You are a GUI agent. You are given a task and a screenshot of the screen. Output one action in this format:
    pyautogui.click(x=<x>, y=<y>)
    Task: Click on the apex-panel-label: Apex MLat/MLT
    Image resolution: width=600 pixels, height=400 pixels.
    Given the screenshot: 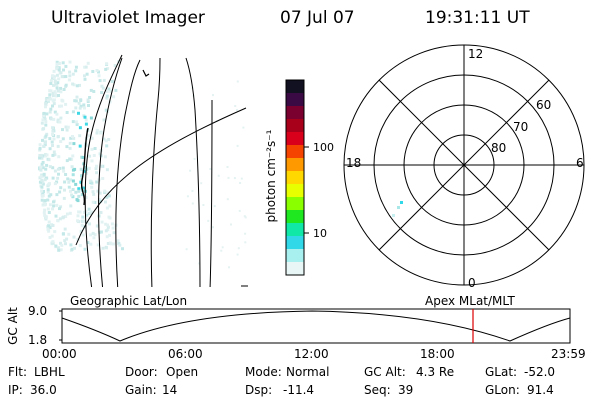 What is the action you would take?
    pyautogui.click(x=470, y=301)
    